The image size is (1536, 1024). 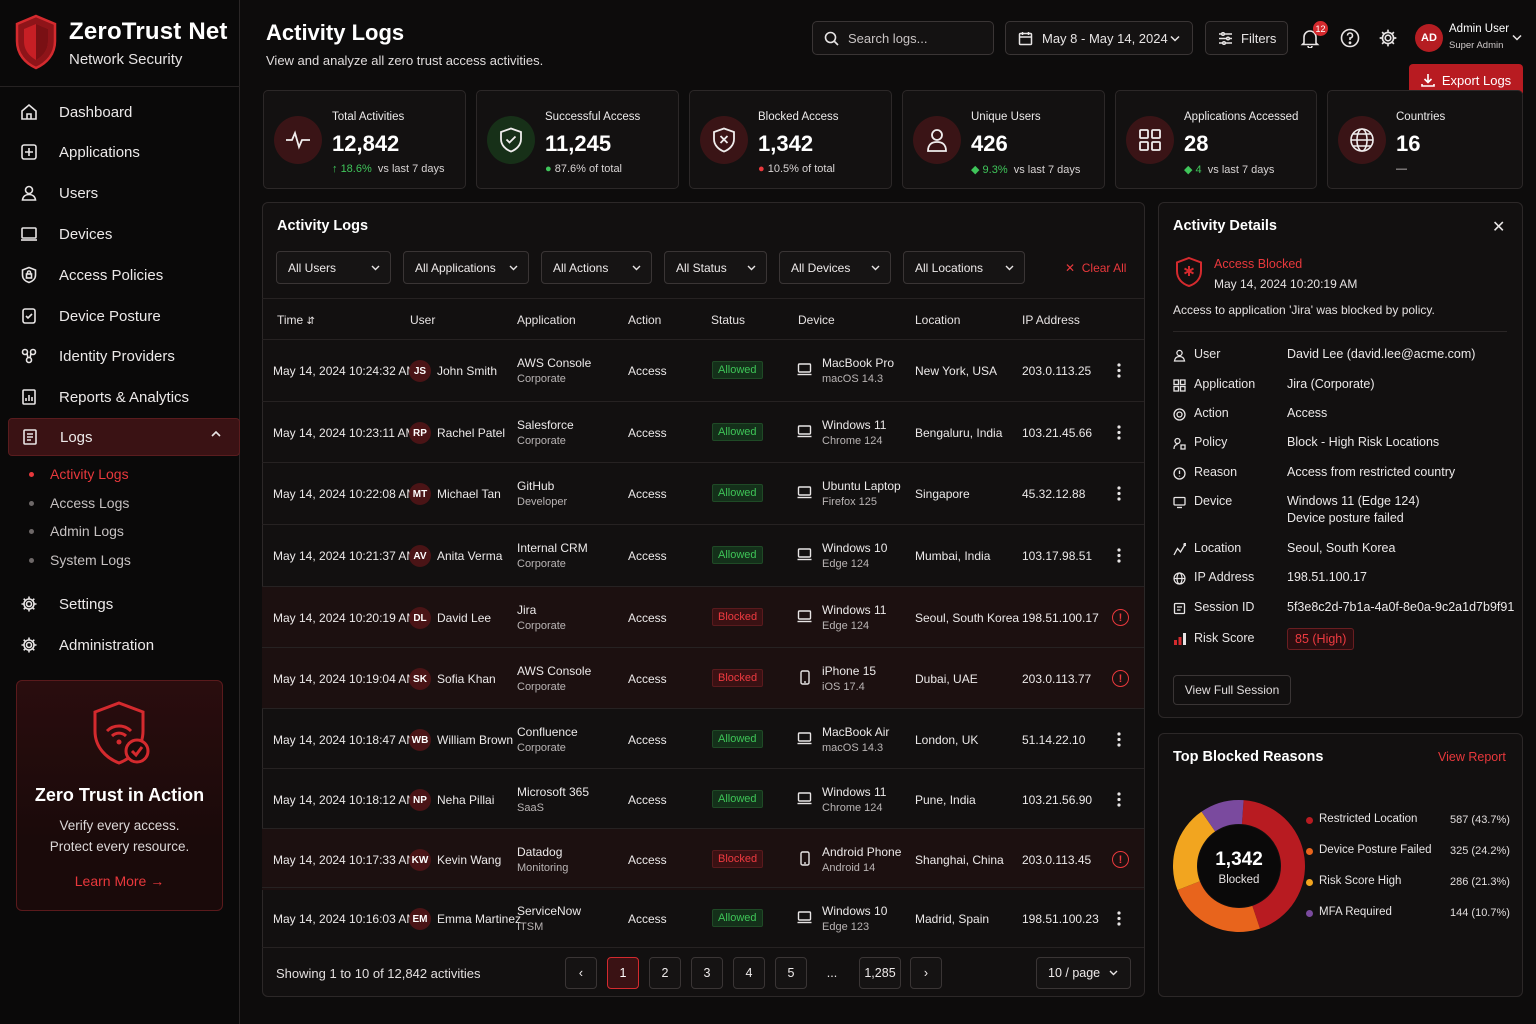 What do you see at coordinates (1211, 413) in the screenshot?
I see `detail-label: Action` at bounding box center [1211, 413].